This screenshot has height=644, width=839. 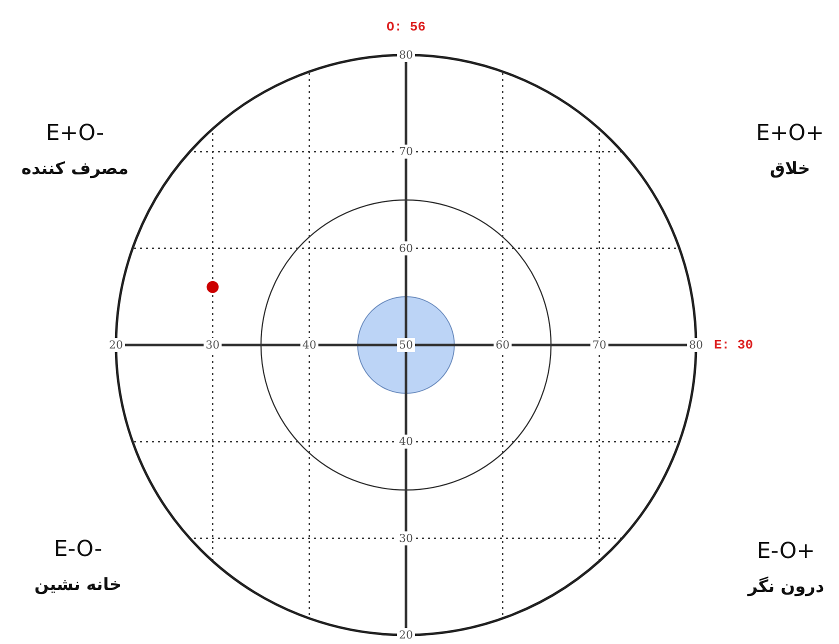 What do you see at coordinates (406, 248) in the screenshot?
I see `y-tick-label: 60` at bounding box center [406, 248].